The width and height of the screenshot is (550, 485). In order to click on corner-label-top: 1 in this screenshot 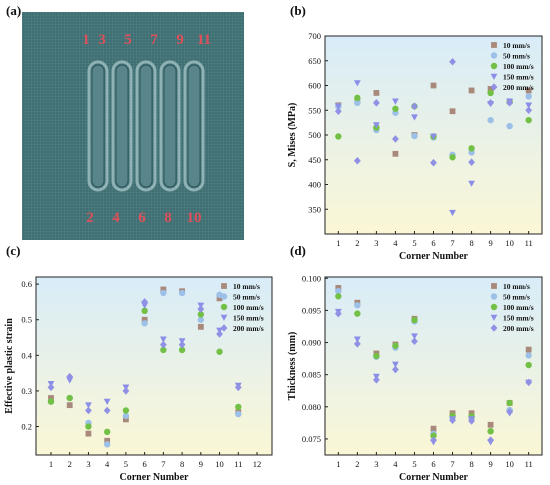, I will do `click(86, 40)`.